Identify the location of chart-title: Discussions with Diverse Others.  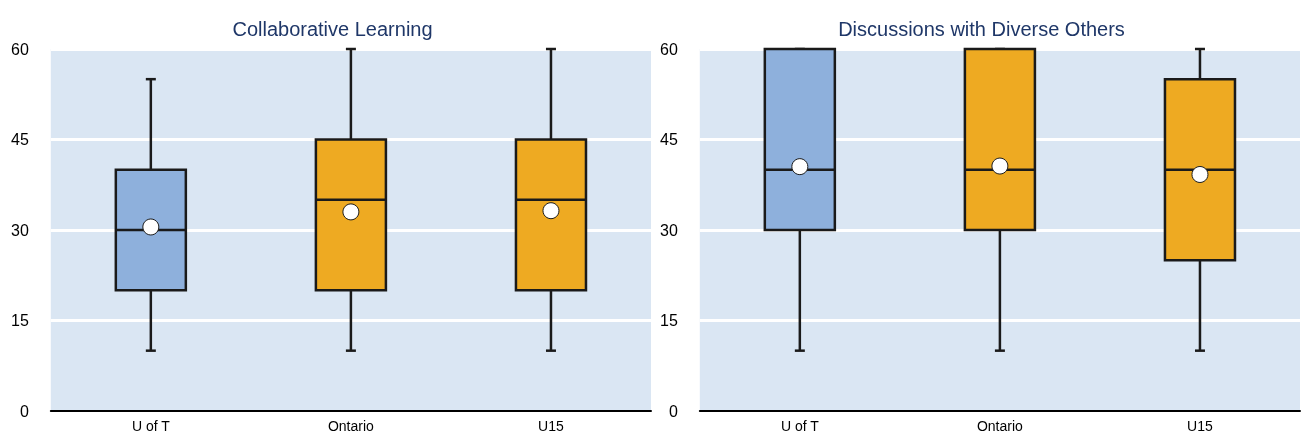
(981, 29).